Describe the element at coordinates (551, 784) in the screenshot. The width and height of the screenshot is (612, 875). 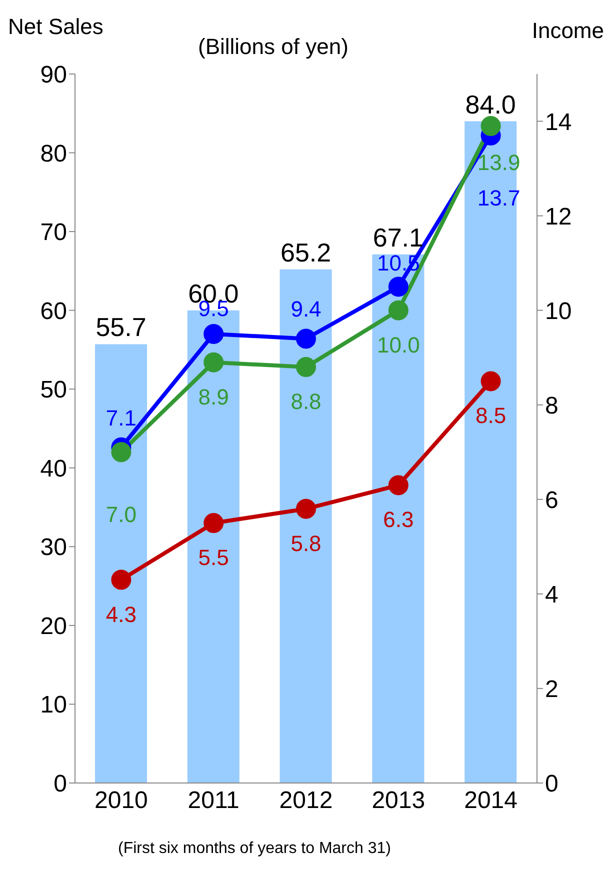
I see `y2-tick-label: 0` at that location.